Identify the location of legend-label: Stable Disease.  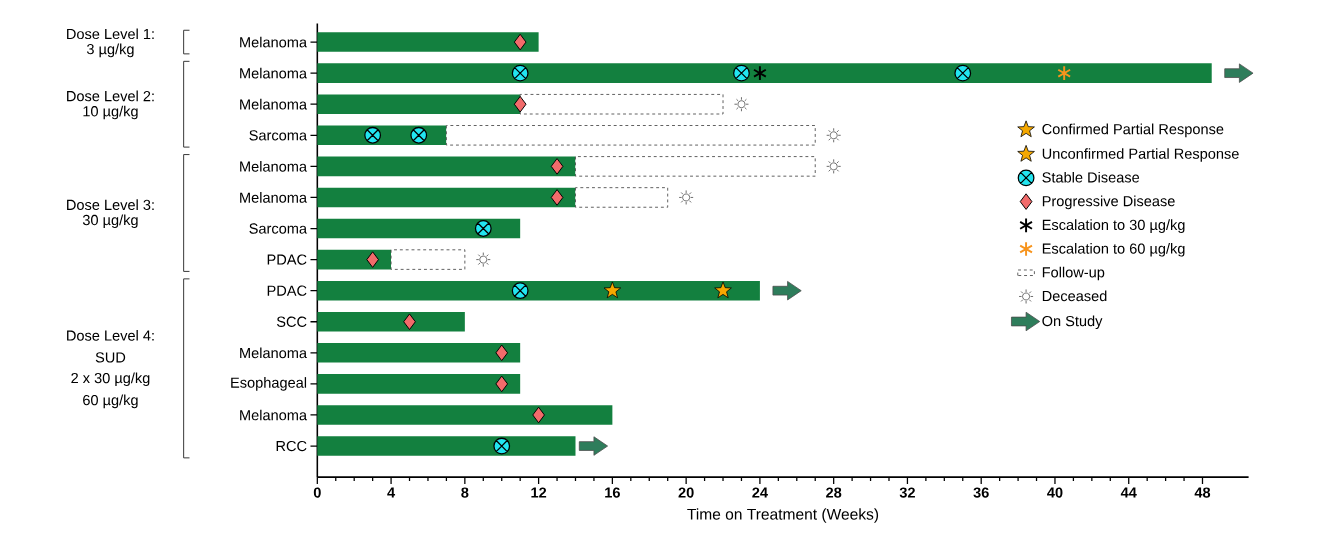
(1091, 177).